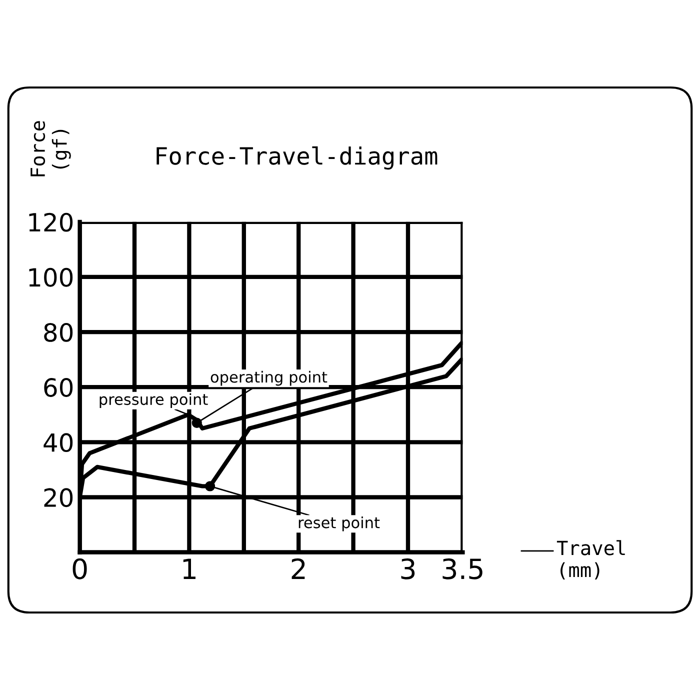 The width and height of the screenshot is (700, 700). I want to click on y-tick-label: 20, so click(58, 498).